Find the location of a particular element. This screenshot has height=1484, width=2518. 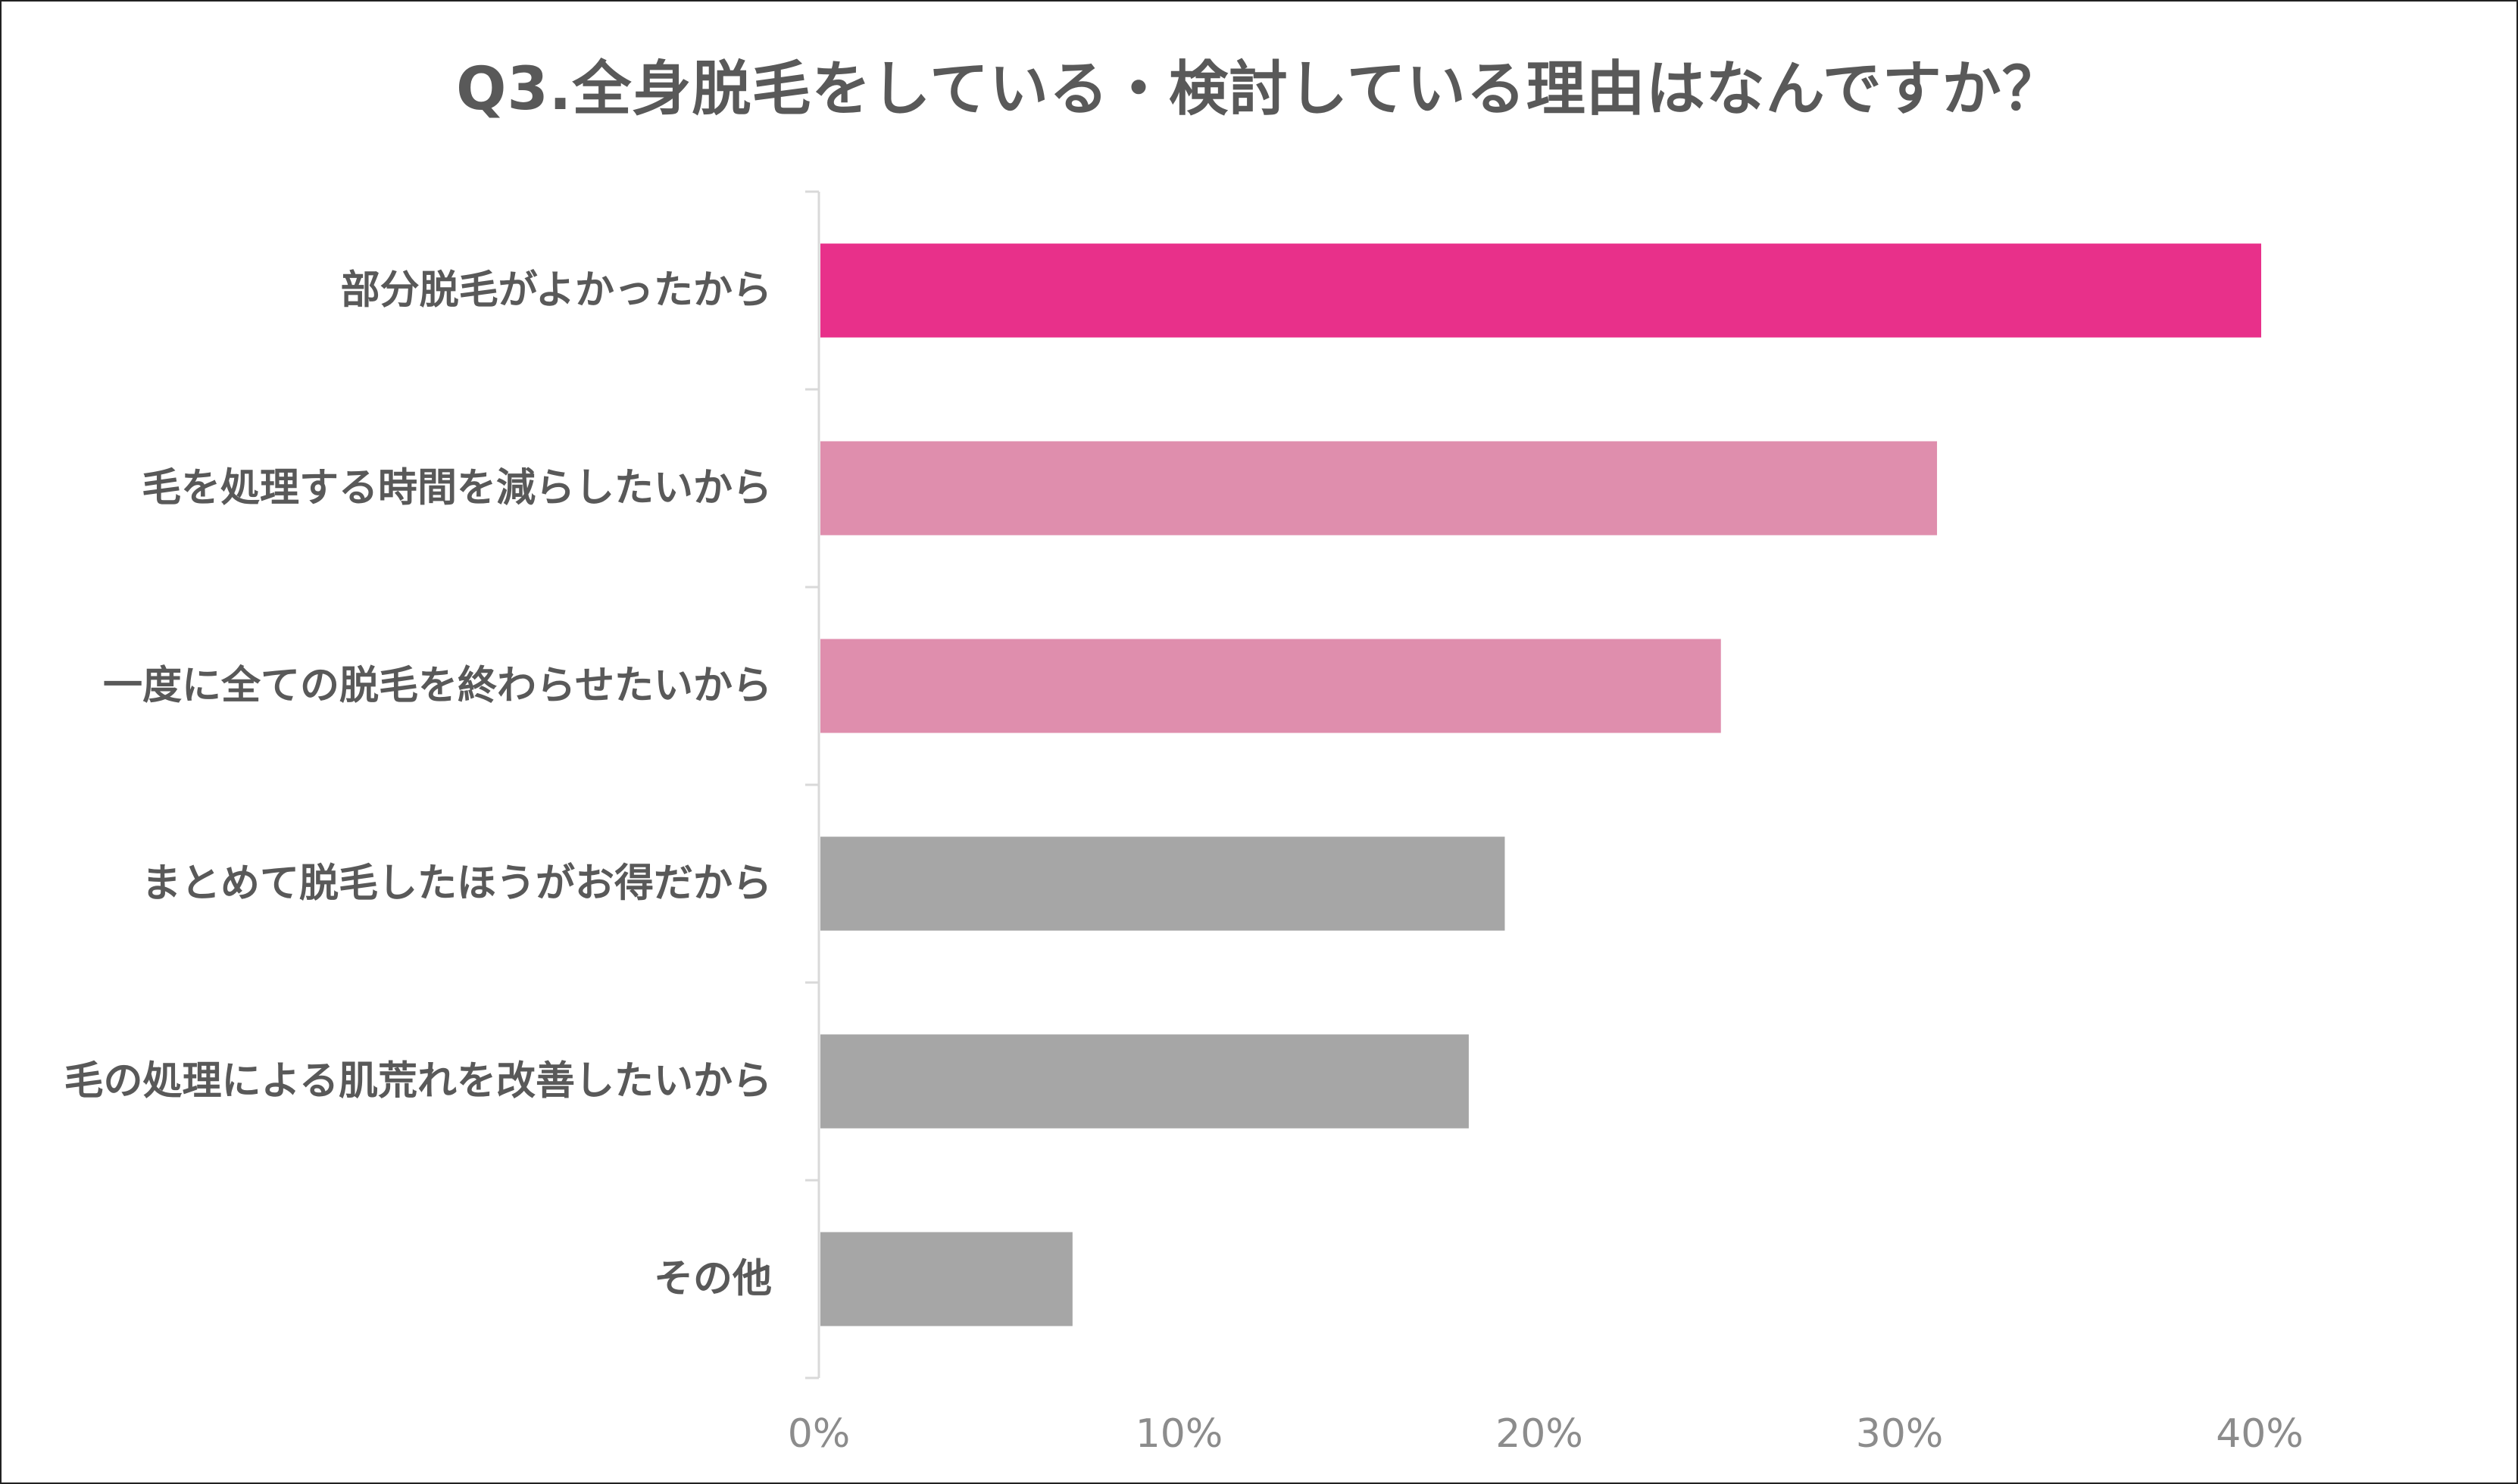

category-label-6: その他 is located at coordinates (713, 1279).